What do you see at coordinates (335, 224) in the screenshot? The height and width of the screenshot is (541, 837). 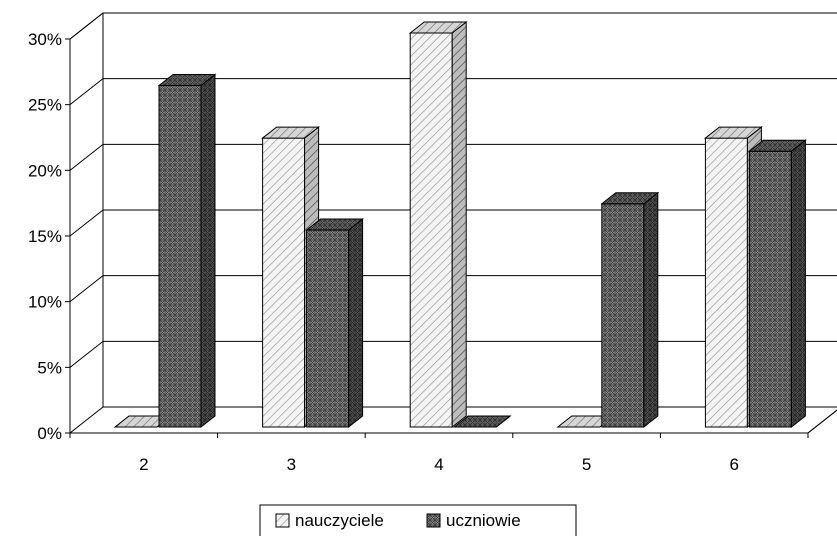 I see `bar-uczniowie-3-top` at bounding box center [335, 224].